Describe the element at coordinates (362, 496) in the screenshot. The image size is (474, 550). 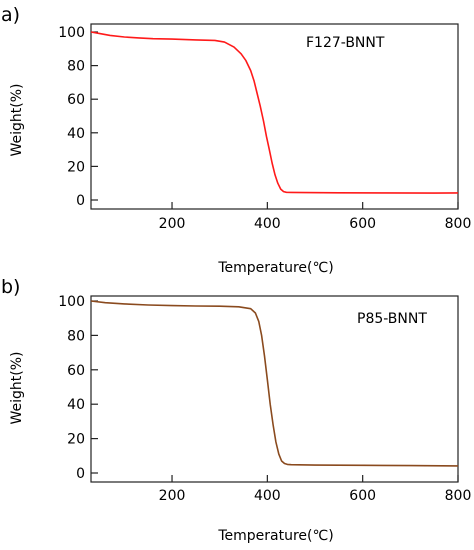
I see `x-tick-label-b-2: 600` at that location.